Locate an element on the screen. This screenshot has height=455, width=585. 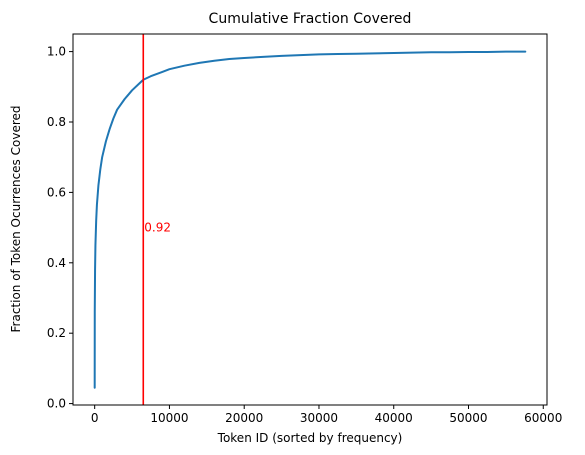
y-axis-label: Fraction of Token Ocurrences Covered is located at coordinates (16, 218).